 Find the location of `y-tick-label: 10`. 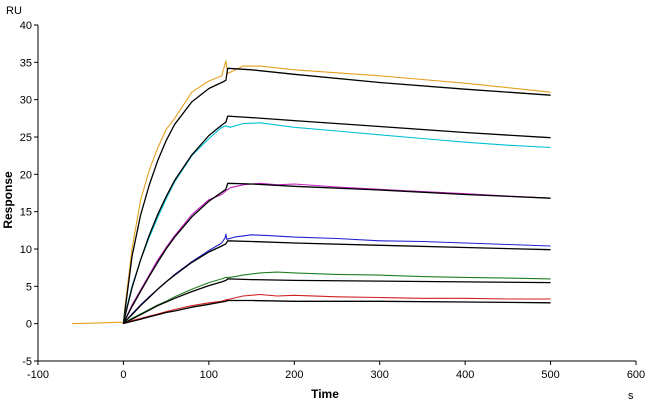

y-tick-label: 10 is located at coordinates (26, 250).